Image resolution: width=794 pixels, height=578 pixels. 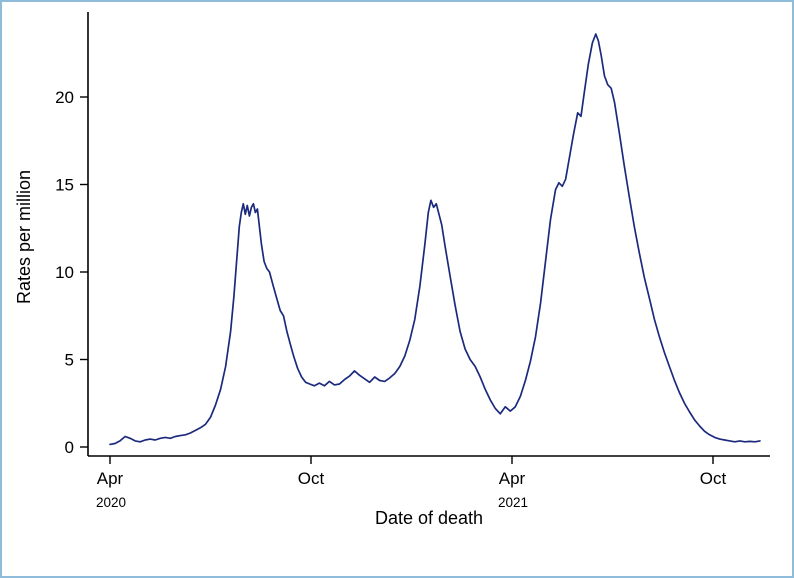 What do you see at coordinates (64, 97) in the screenshot?
I see `y-tick-label: 20` at bounding box center [64, 97].